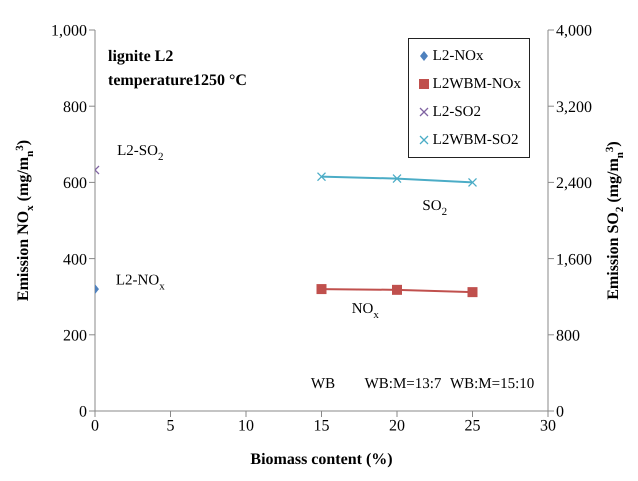 This screenshot has width=638, height=481. What do you see at coordinates (246, 425) in the screenshot?
I see `x-tick-label: 10` at bounding box center [246, 425].